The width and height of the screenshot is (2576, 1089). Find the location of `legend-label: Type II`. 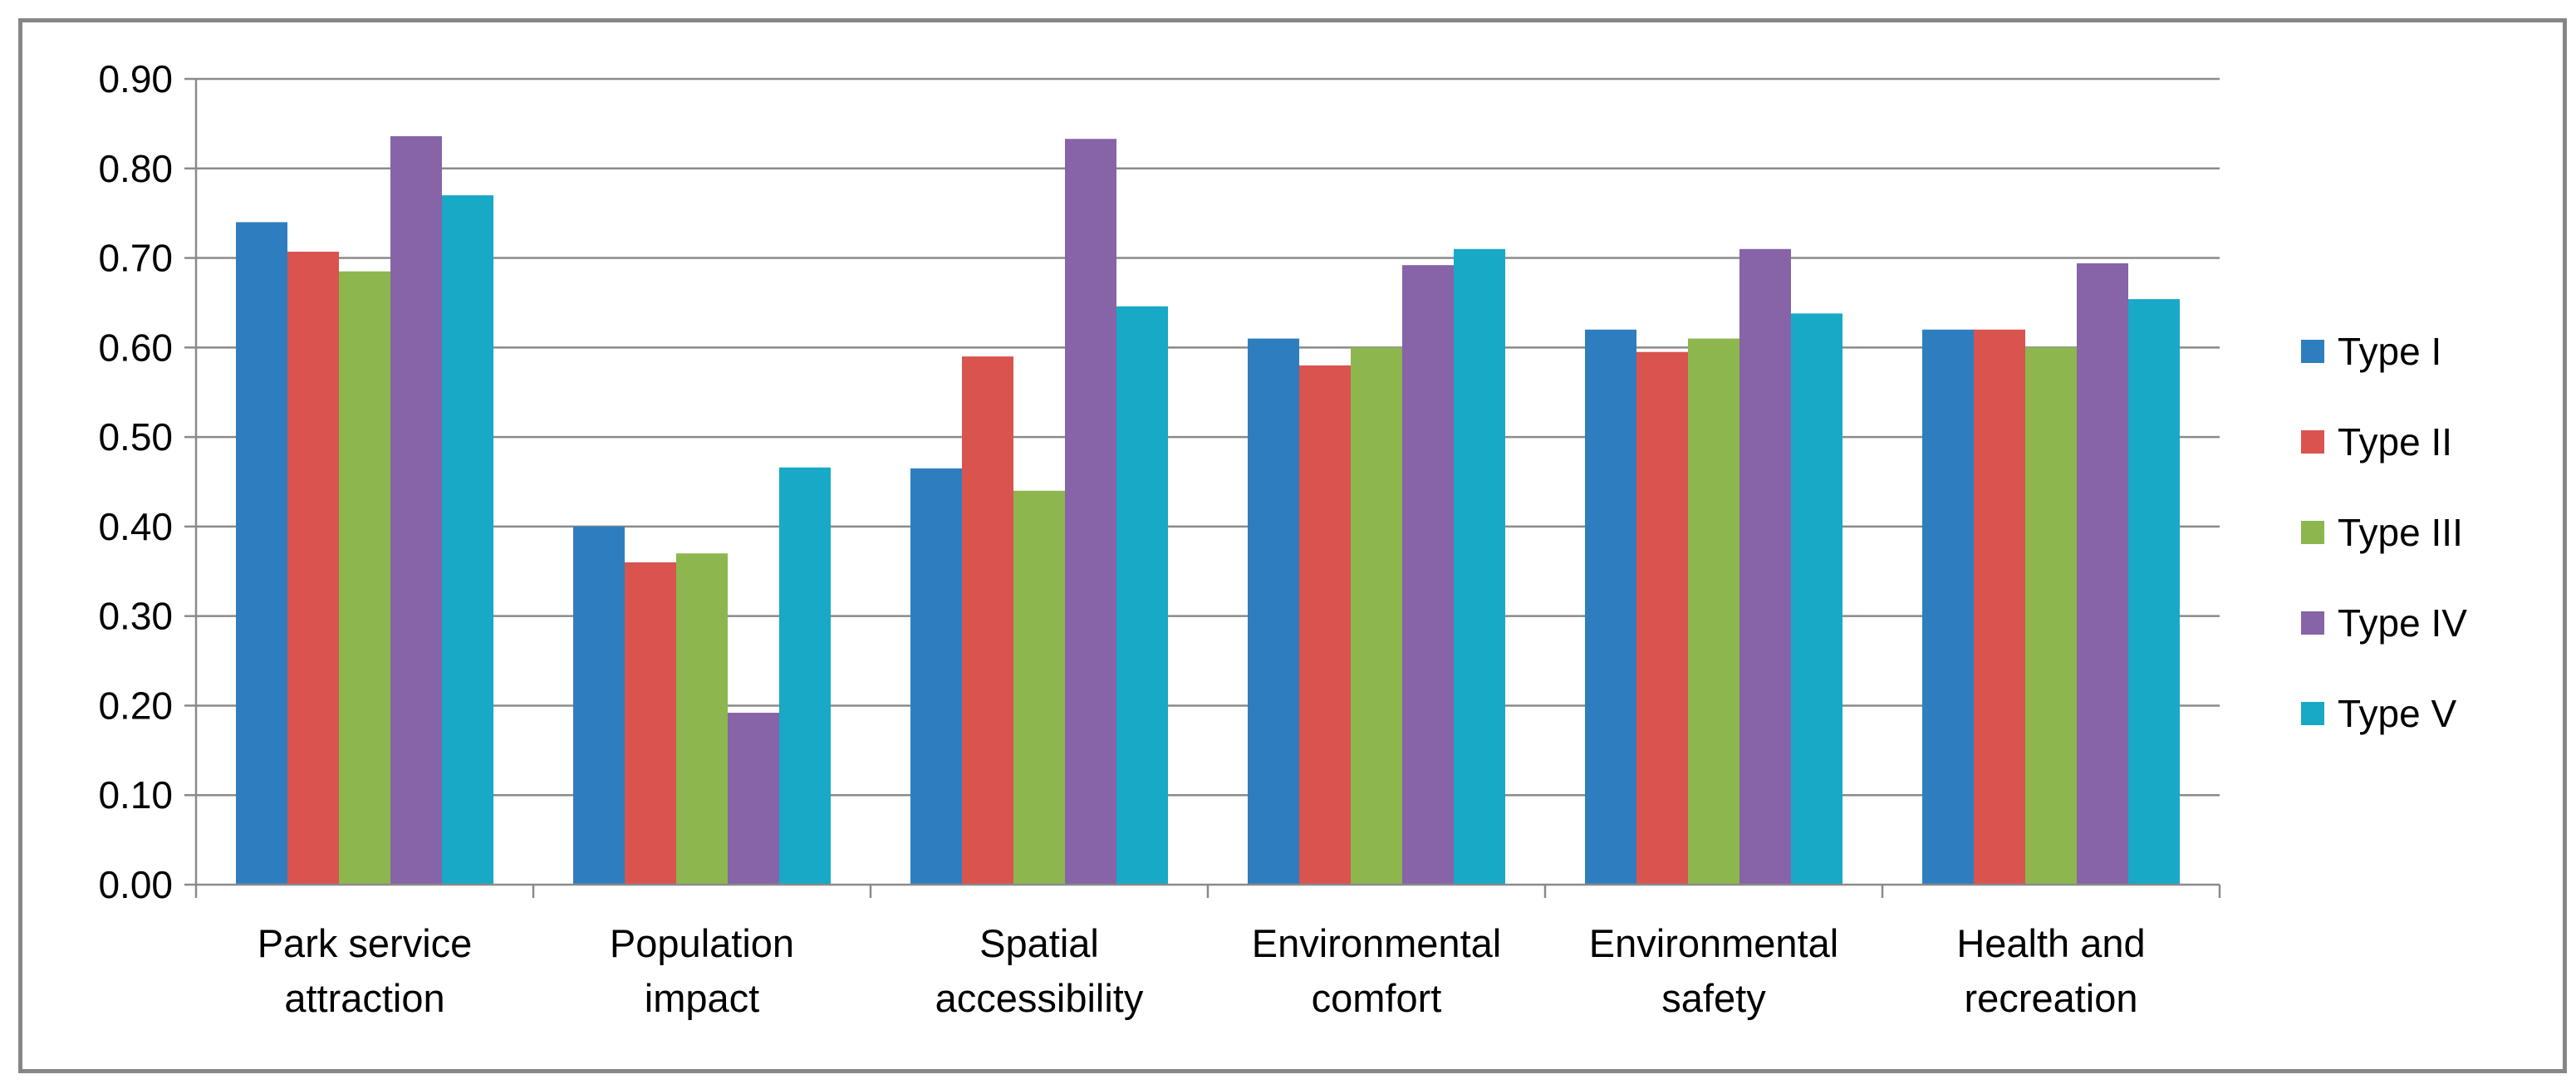

legend-label: Type II is located at coordinates (2395, 442).